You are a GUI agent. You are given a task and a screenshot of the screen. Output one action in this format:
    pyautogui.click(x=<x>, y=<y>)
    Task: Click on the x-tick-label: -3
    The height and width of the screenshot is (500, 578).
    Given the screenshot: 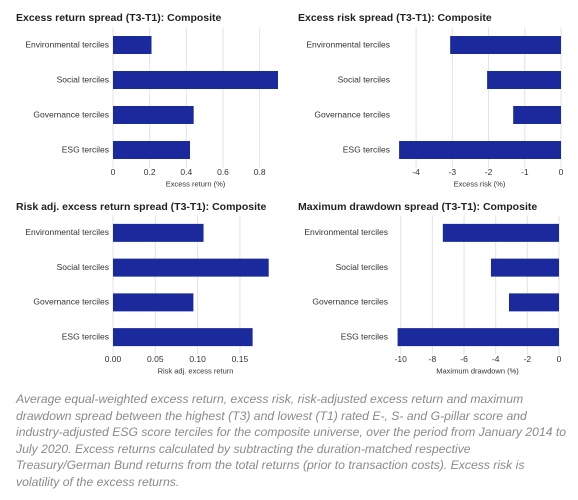 What is the action you would take?
    pyautogui.click(x=453, y=172)
    